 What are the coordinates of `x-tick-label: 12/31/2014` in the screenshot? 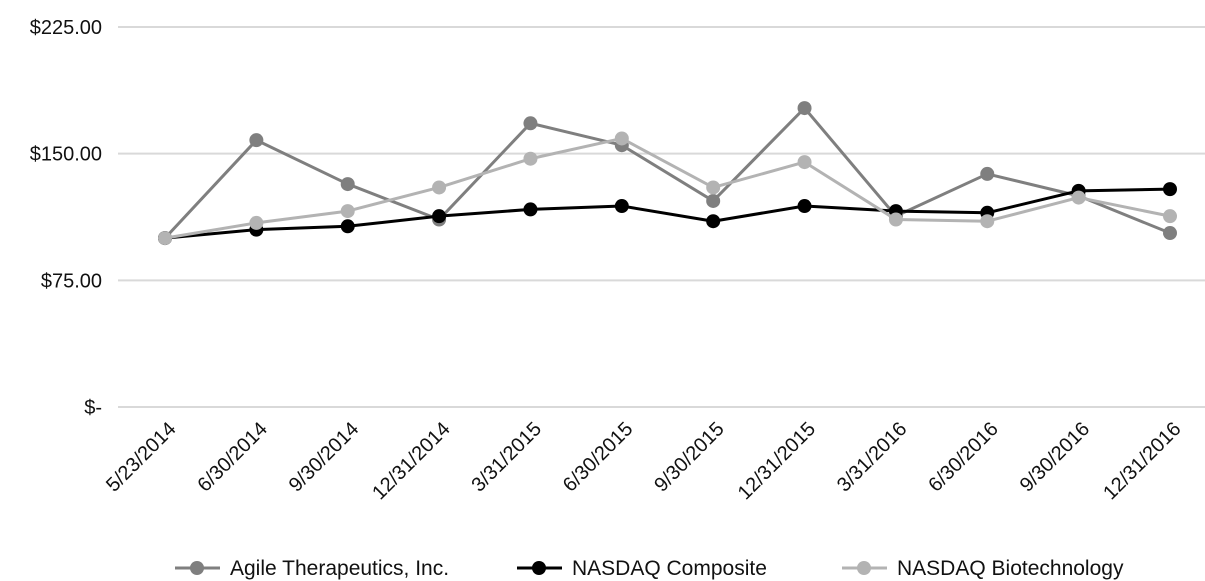 It's located at (411, 461).